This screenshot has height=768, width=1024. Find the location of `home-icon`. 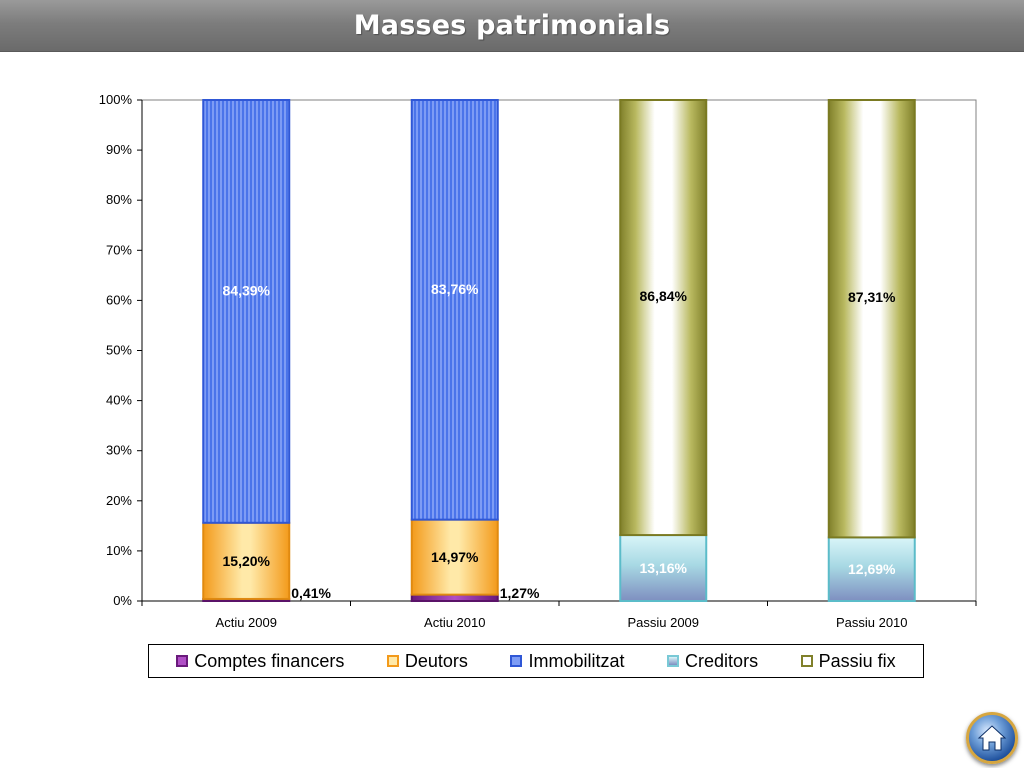

home-icon is located at coordinates (992, 738).